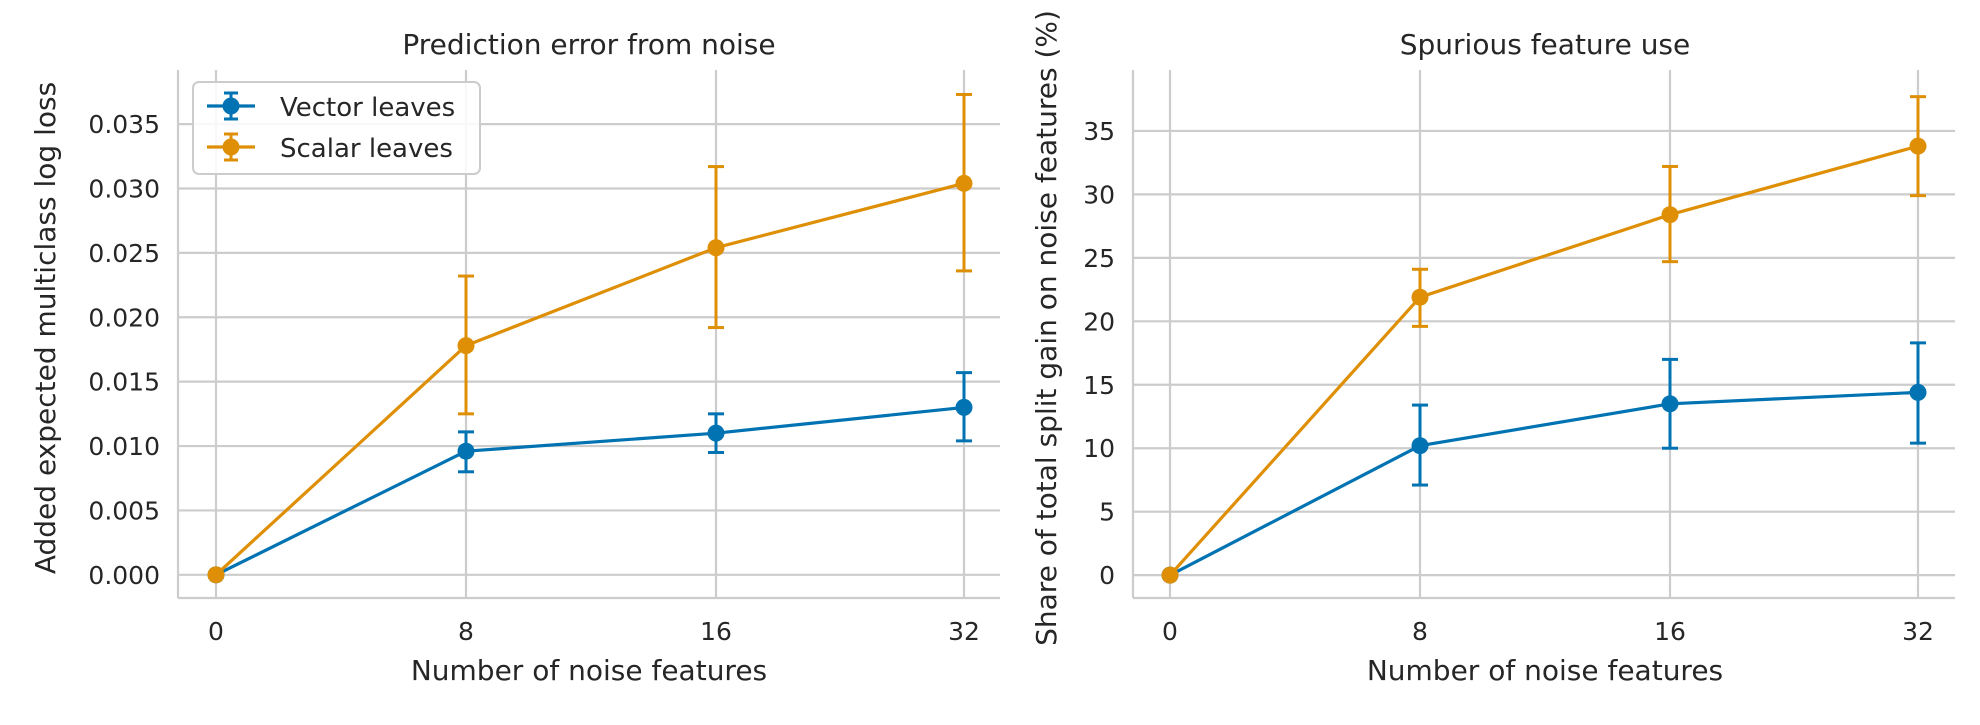 This screenshot has height=725, width=1980. What do you see at coordinates (1107, 512) in the screenshot?
I see `y-tick-label: 5` at bounding box center [1107, 512].